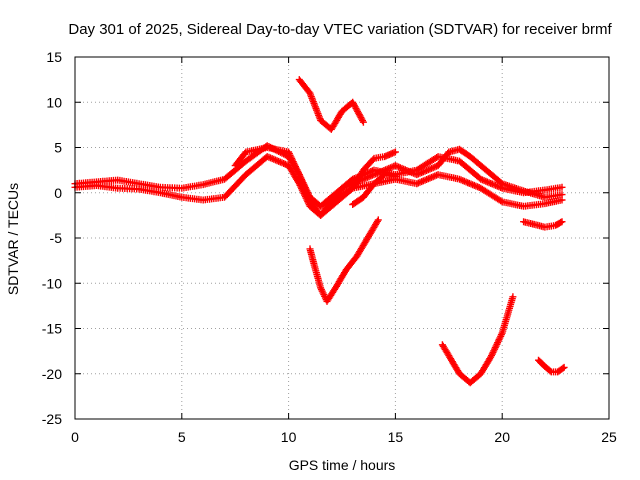 This screenshot has height=480, width=640. I want to click on x-tick-label: 10, so click(289, 437).